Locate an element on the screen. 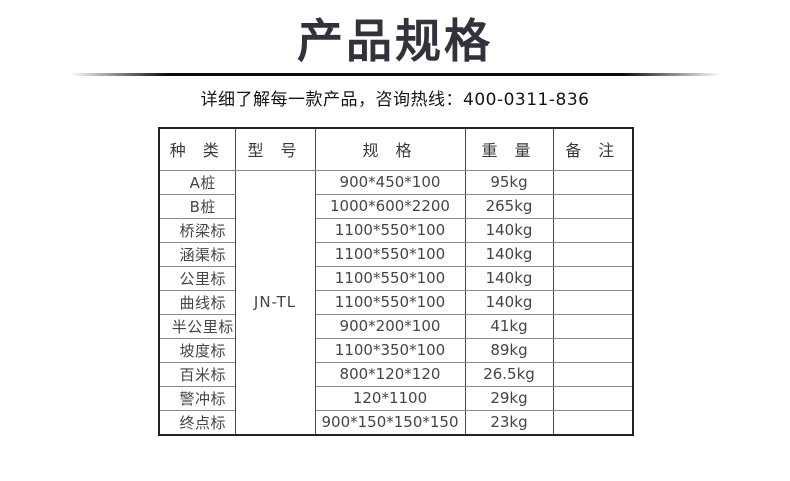 The image size is (790, 481). header-type: 种 类 is located at coordinates (197, 149).